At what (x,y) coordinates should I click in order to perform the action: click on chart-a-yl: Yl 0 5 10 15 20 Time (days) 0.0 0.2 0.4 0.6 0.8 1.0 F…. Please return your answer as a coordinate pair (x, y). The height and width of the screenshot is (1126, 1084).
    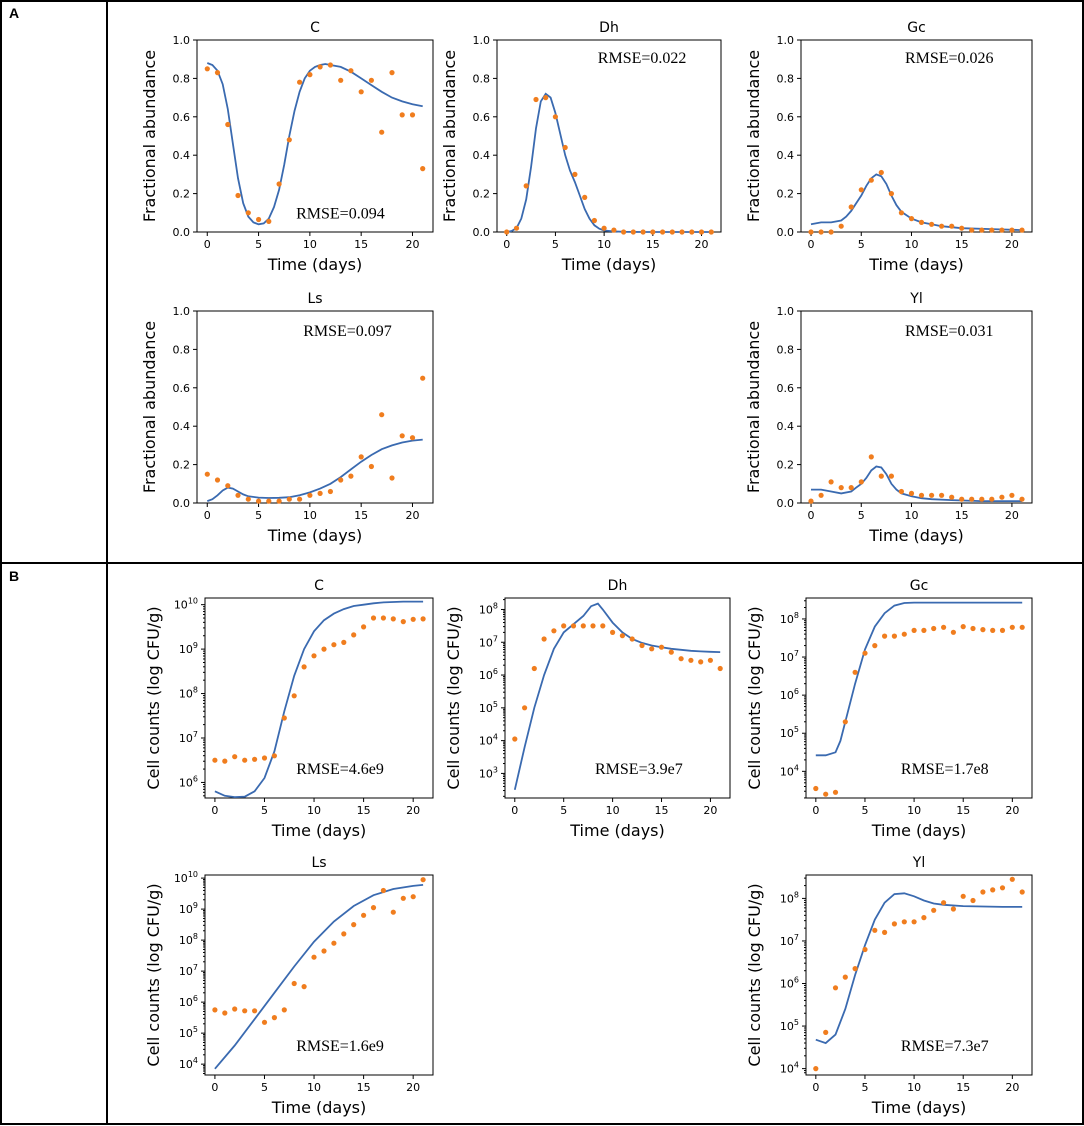
    Looking at the image, I should click on (888, 418).